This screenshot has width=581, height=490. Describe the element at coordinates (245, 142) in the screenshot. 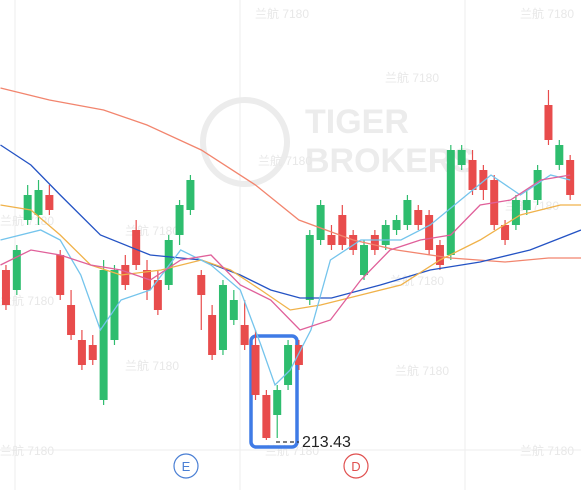

I see `watermark-logo` at that location.